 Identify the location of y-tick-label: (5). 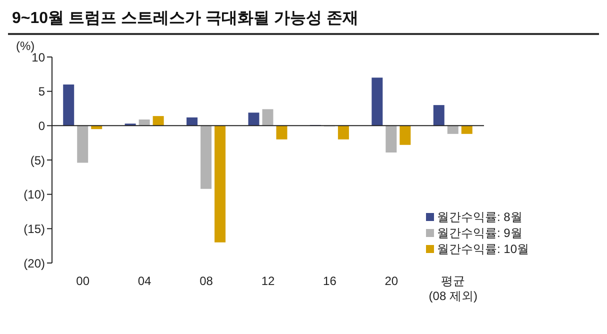
(37, 160).